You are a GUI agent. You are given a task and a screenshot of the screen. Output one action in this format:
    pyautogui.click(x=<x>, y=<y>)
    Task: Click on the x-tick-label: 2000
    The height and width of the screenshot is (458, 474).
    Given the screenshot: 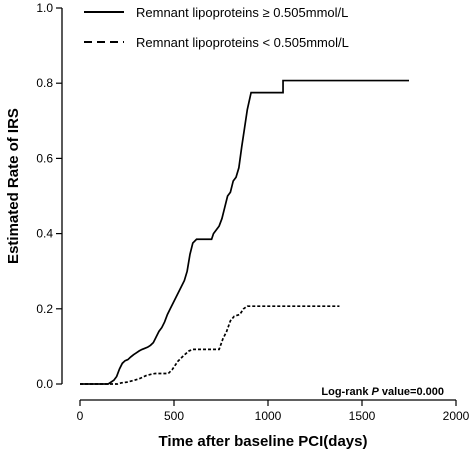 What is the action you would take?
    pyautogui.click(x=456, y=416)
    